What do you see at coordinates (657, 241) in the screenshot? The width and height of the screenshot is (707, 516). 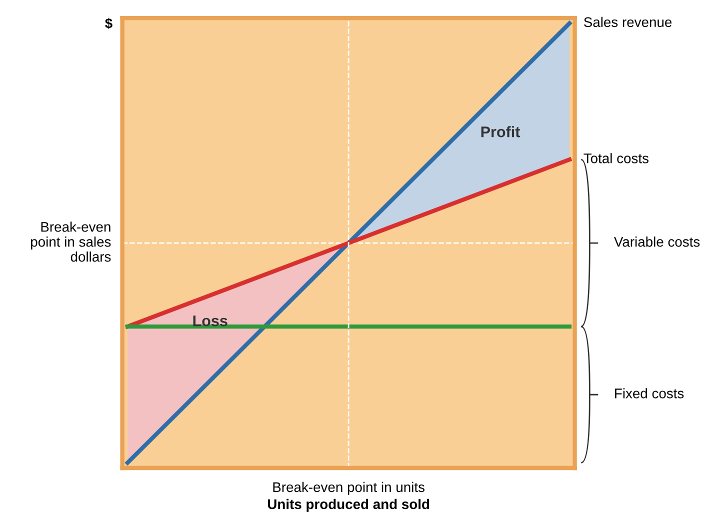 I see `text: Variable costs` at bounding box center [657, 241].